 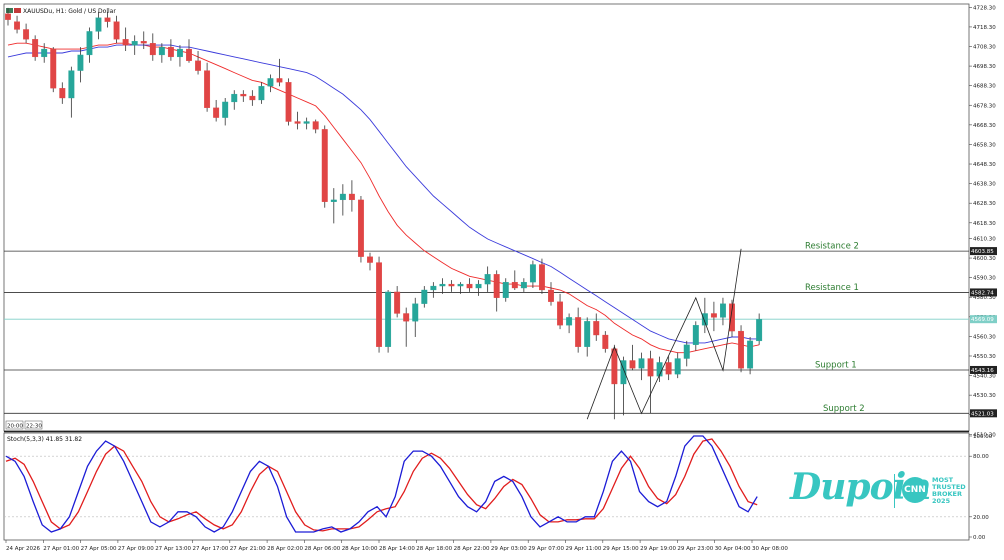 I want to click on level-price-tag, so click(x=983, y=251).